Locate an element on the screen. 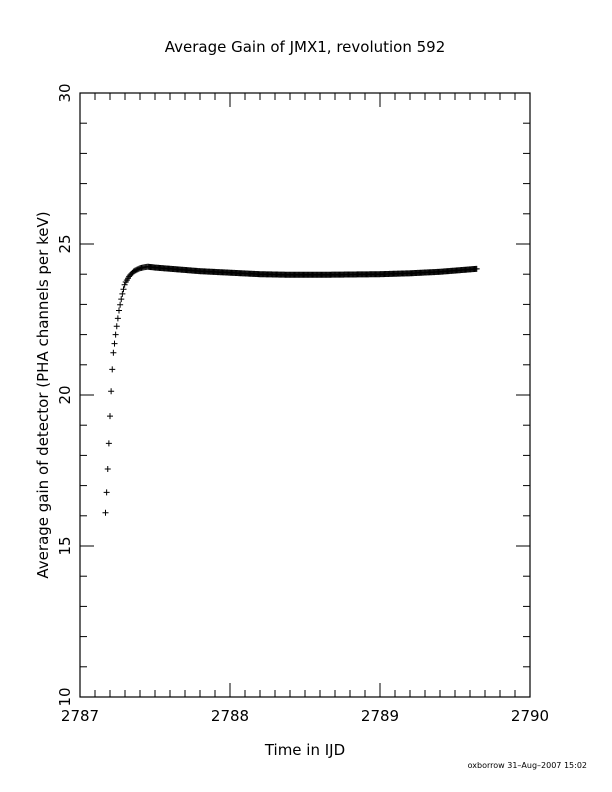 The height and width of the screenshot is (792, 612). x-tick-label: 2789 is located at coordinates (380, 716).